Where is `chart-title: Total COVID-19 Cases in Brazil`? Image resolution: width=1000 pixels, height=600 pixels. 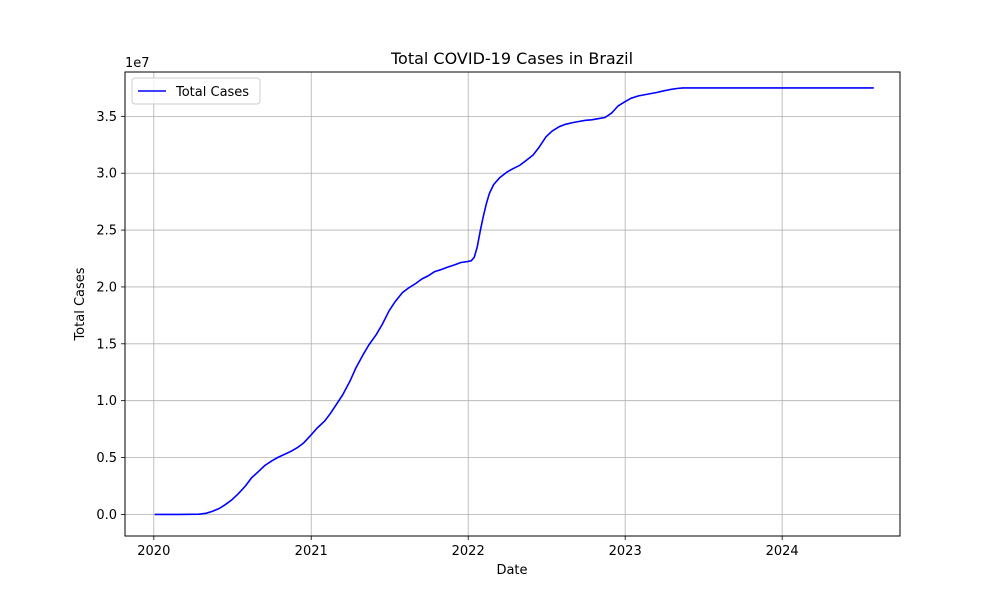 chart-title: Total COVID-19 Cases in Brazil is located at coordinates (511, 58).